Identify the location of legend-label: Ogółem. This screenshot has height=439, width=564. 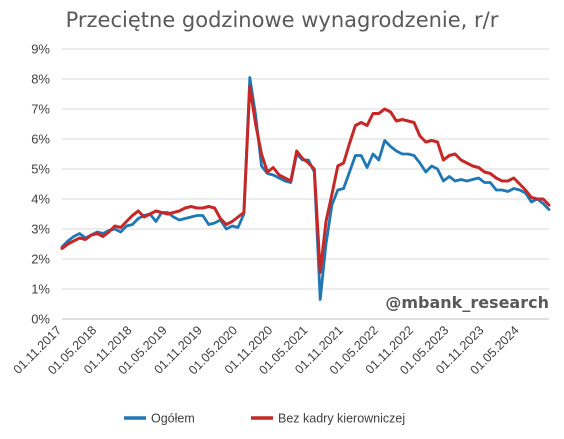
(173, 419).